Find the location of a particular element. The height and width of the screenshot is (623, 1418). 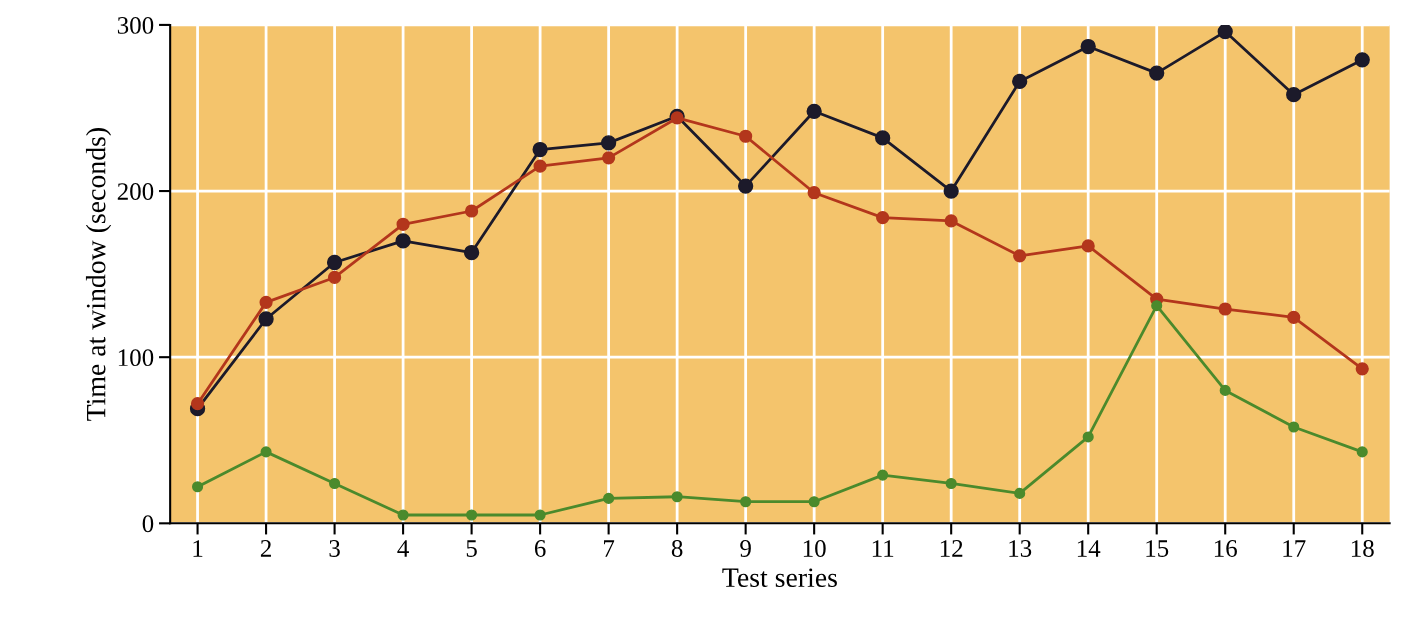

x-tick-label: 6 is located at coordinates (540, 548).